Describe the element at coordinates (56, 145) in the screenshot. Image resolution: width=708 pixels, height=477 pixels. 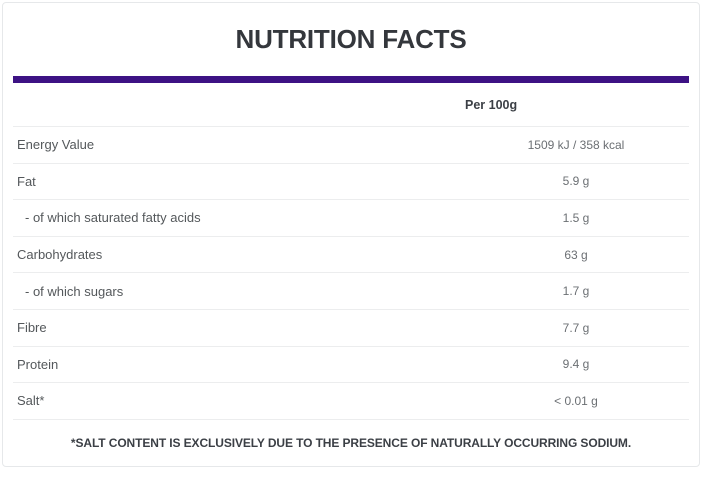
I see `row-label: Energy Value` at that location.